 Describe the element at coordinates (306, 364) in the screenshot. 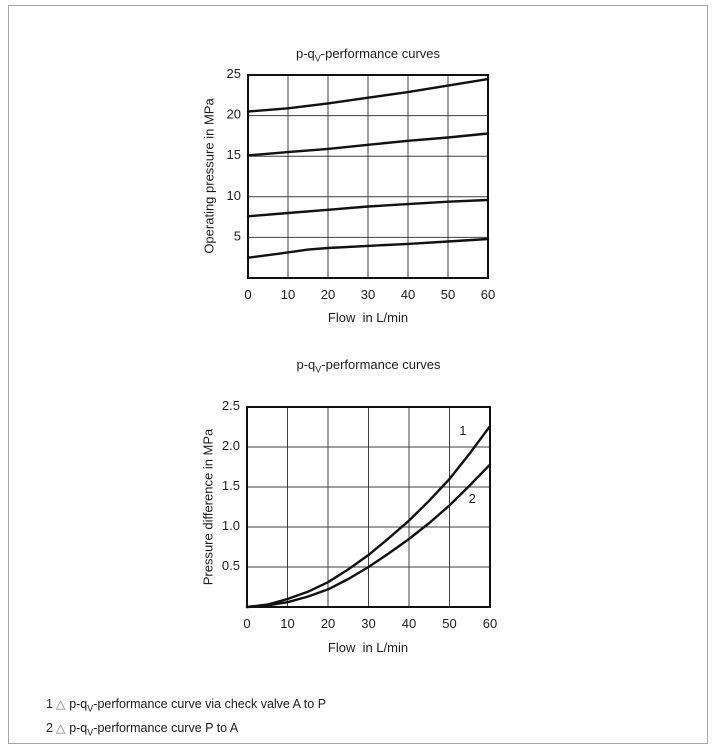

I see `bottom-chart-title-pre: p-q` at that location.